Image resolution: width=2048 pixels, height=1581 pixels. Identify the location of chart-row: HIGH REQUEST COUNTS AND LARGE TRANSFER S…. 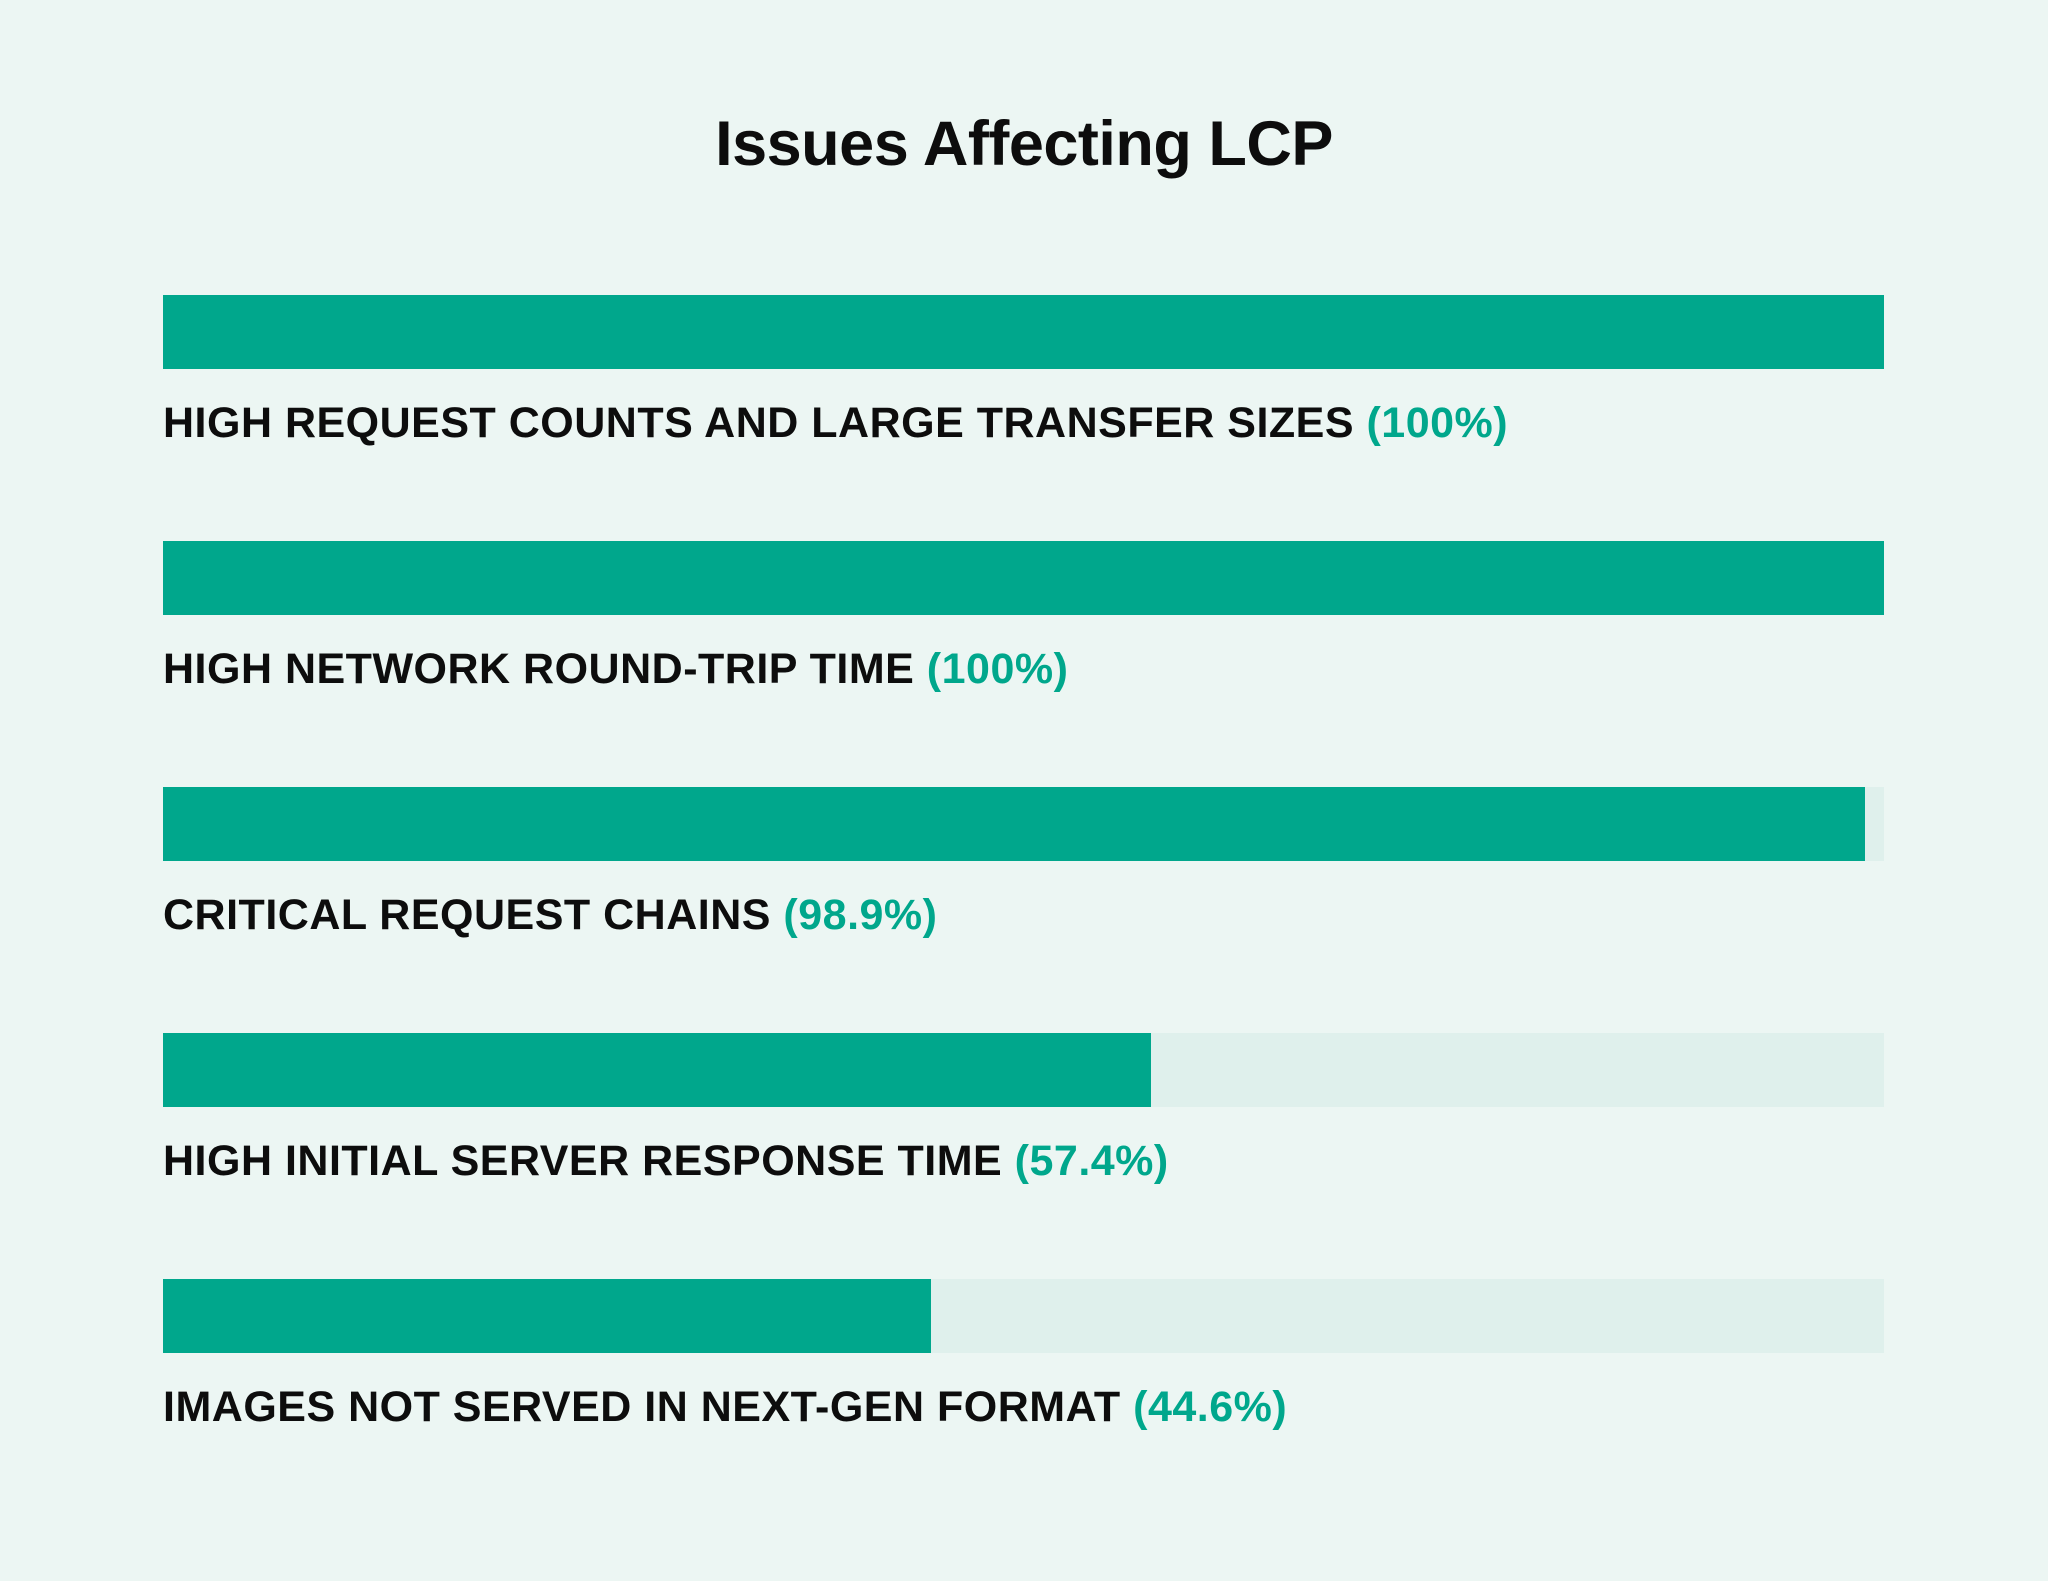
(1023, 418).